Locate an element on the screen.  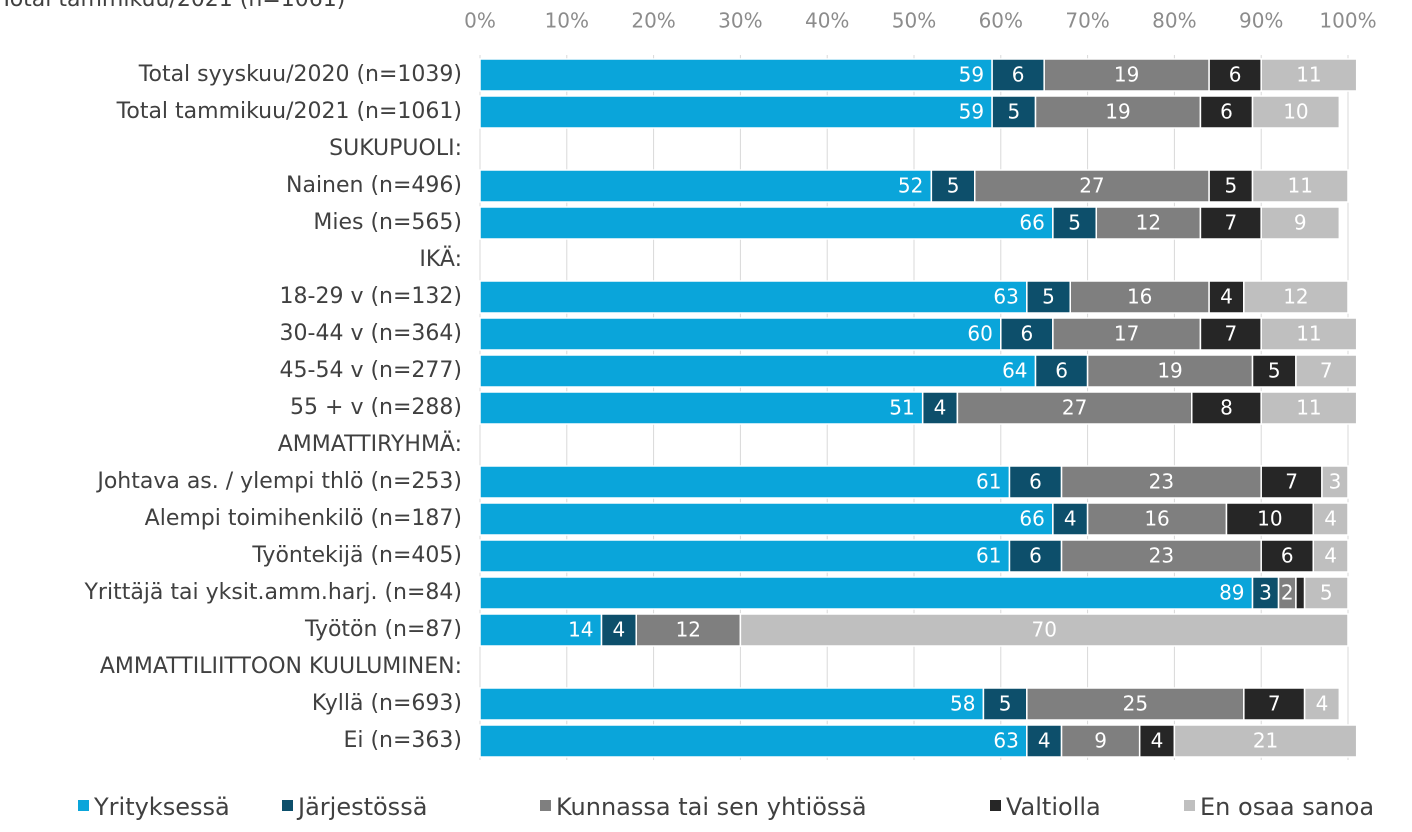
data-label: 61 is located at coordinates (988, 482).